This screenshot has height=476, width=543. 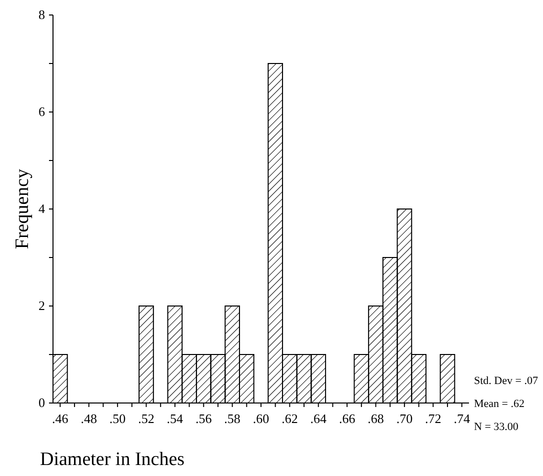 What do you see at coordinates (506, 381) in the screenshot?
I see `text: Std. Dev = .07` at bounding box center [506, 381].